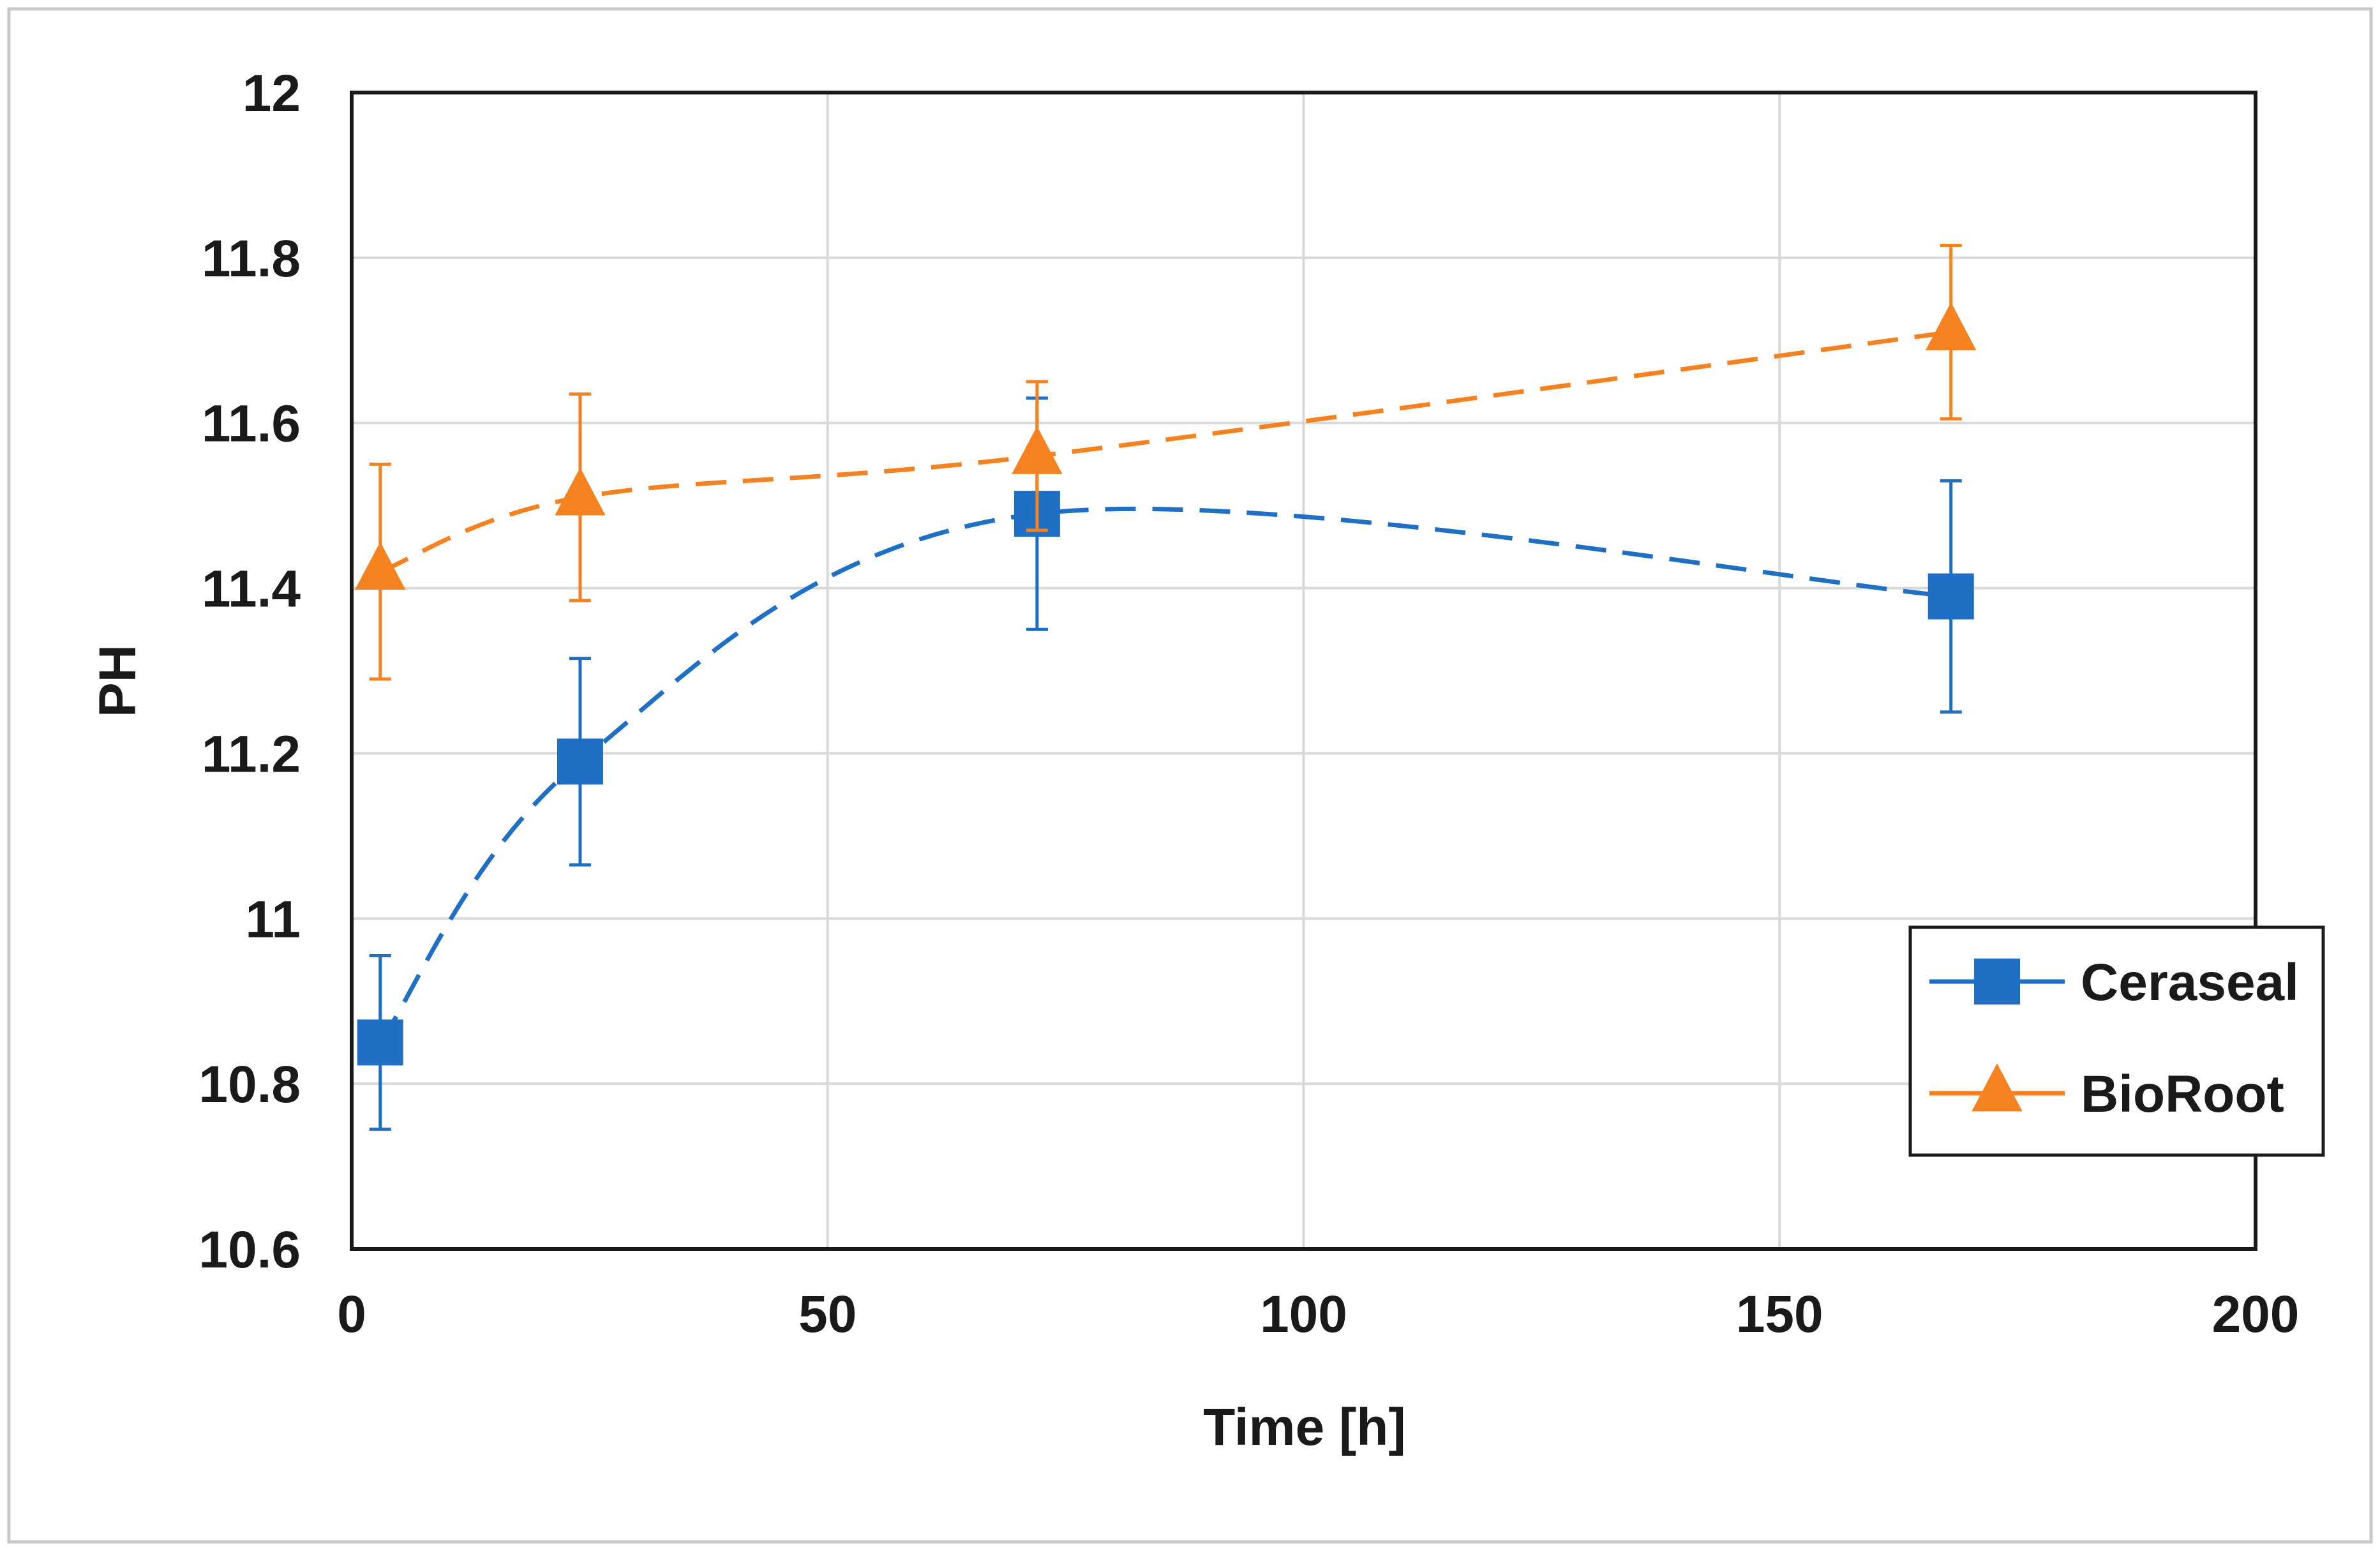 This screenshot has width=2380, height=1554. Describe the element at coordinates (2114, 1038) in the screenshot. I see `legend-entries: Ceraseal BioRoot` at that location.